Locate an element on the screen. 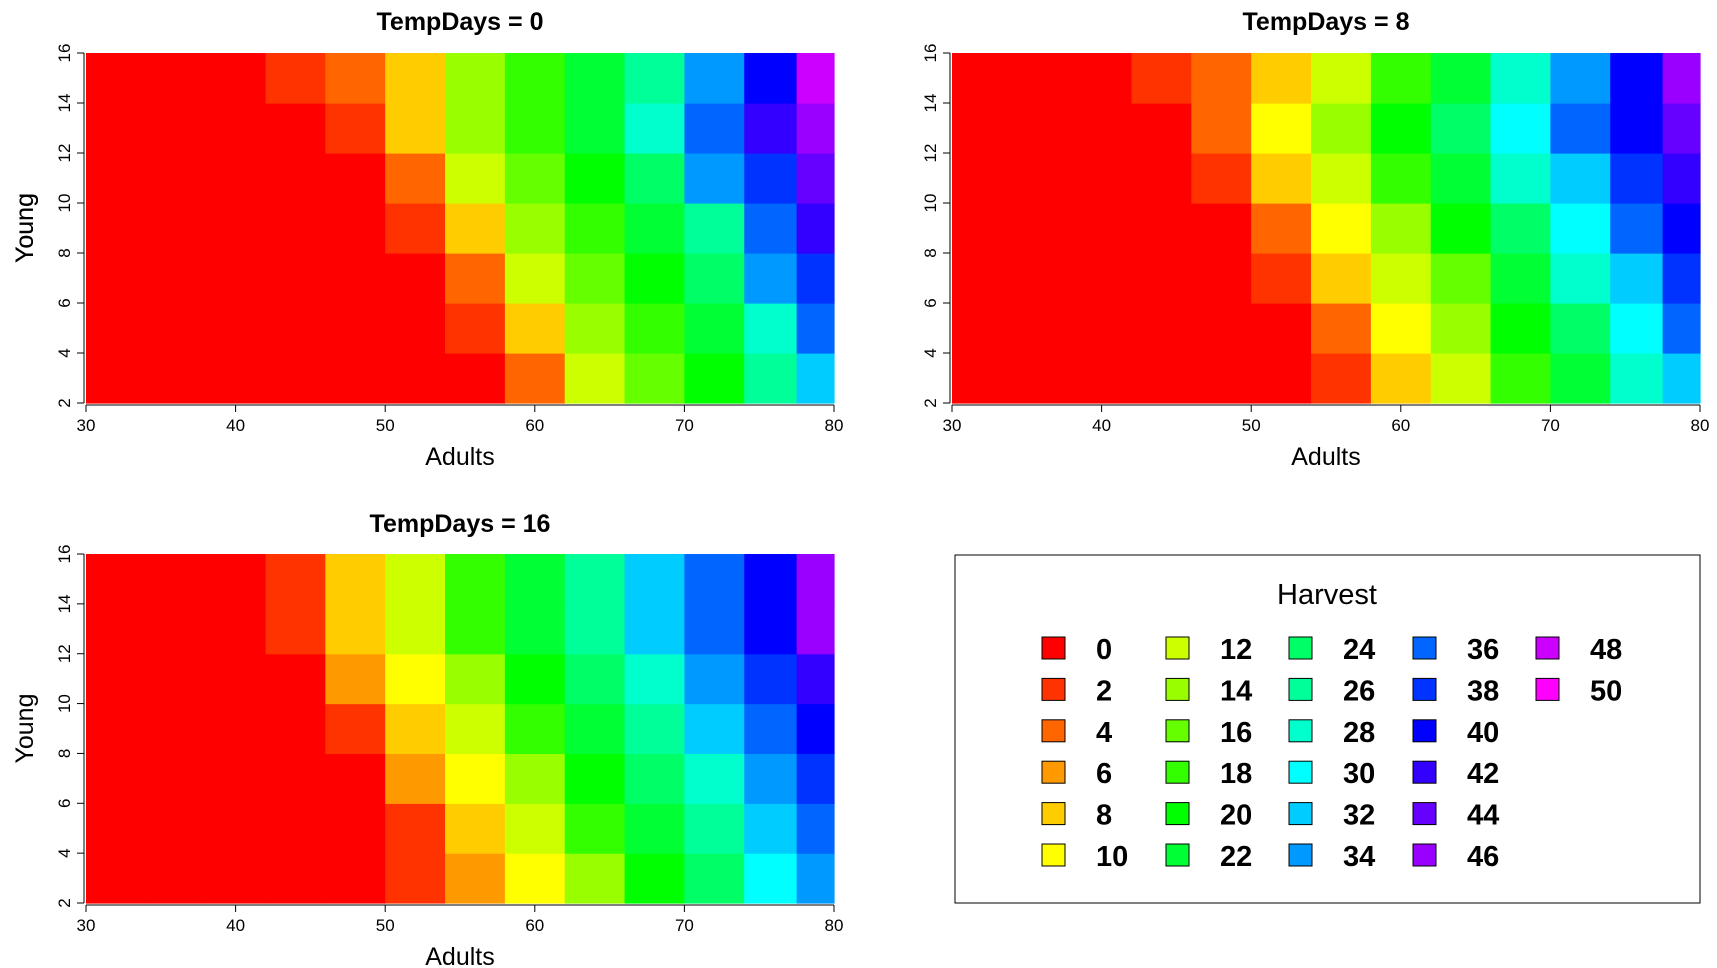 This screenshot has width=1717, height=968. legend-label: 16 is located at coordinates (1236, 733).